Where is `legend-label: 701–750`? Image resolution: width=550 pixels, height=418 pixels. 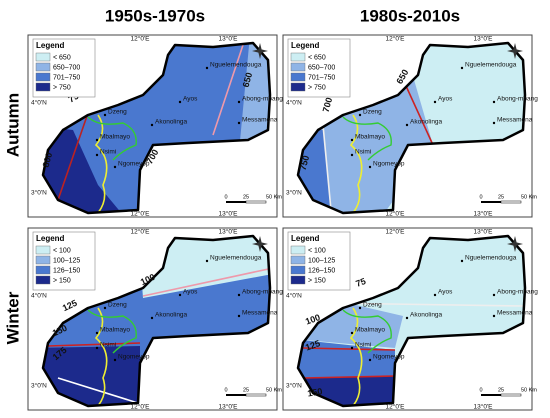
legend-label: 701–750 is located at coordinates (321, 77).